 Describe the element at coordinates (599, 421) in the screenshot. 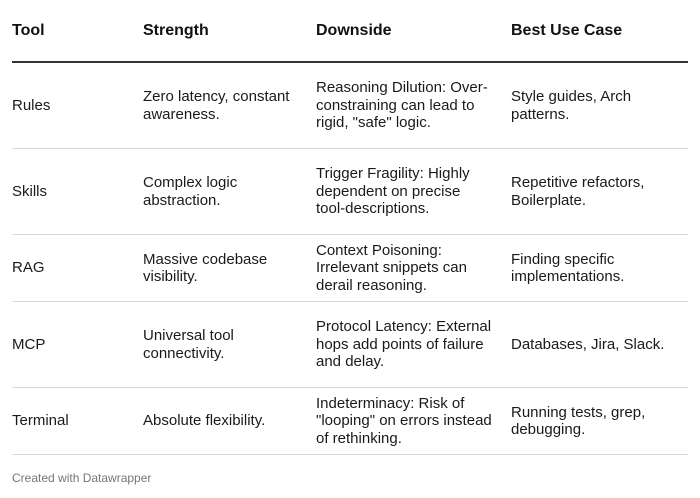

I see `cell-best-use-case: Running tests, grep, debugging.` at that location.